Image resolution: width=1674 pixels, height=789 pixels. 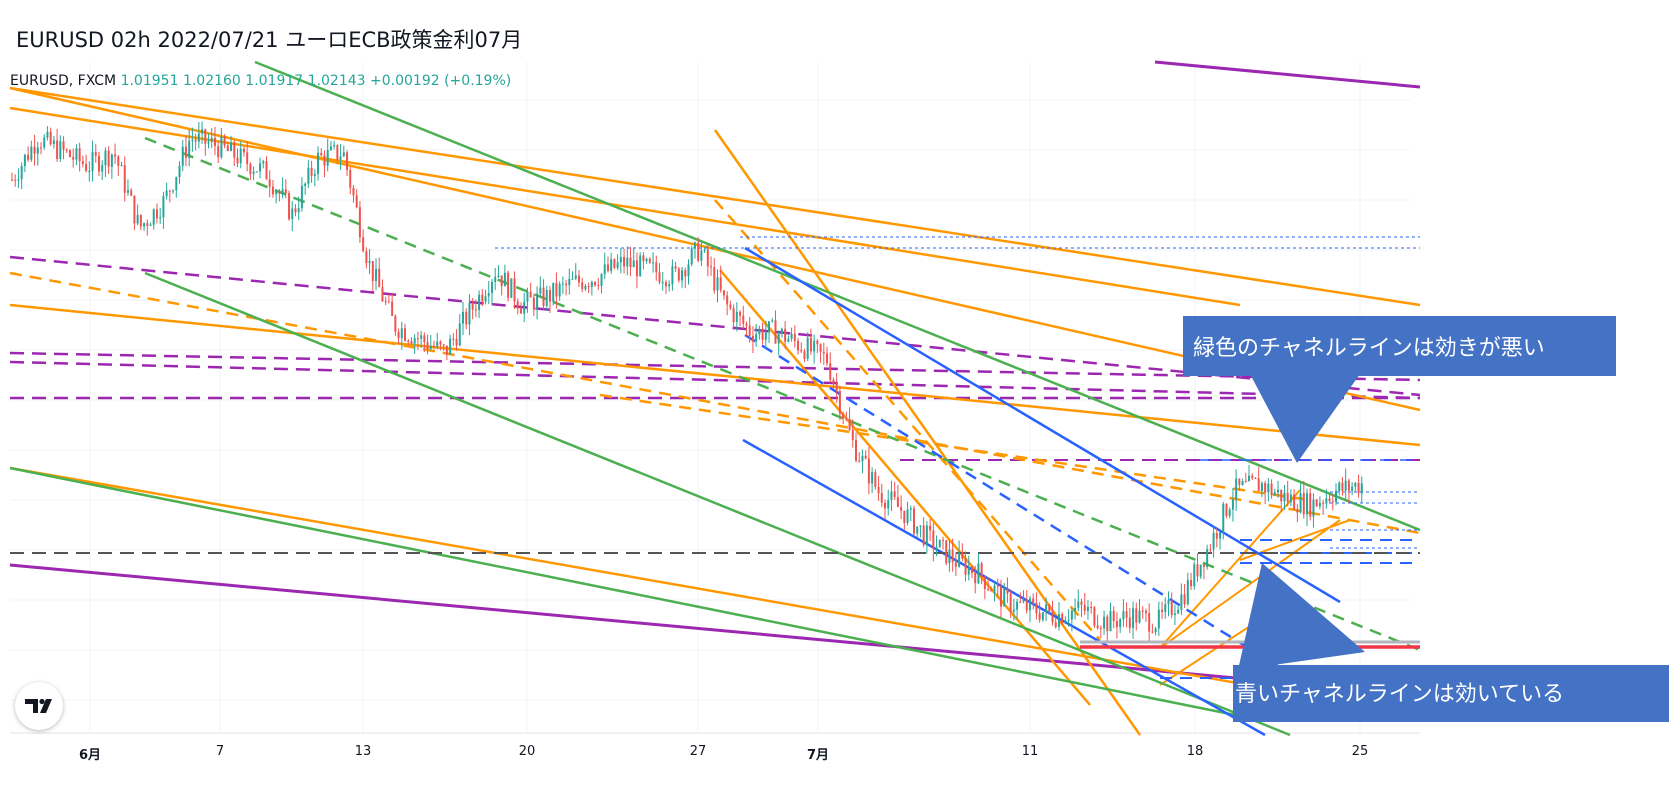 I want to click on legend-open: 1.01951, so click(x=149, y=81).